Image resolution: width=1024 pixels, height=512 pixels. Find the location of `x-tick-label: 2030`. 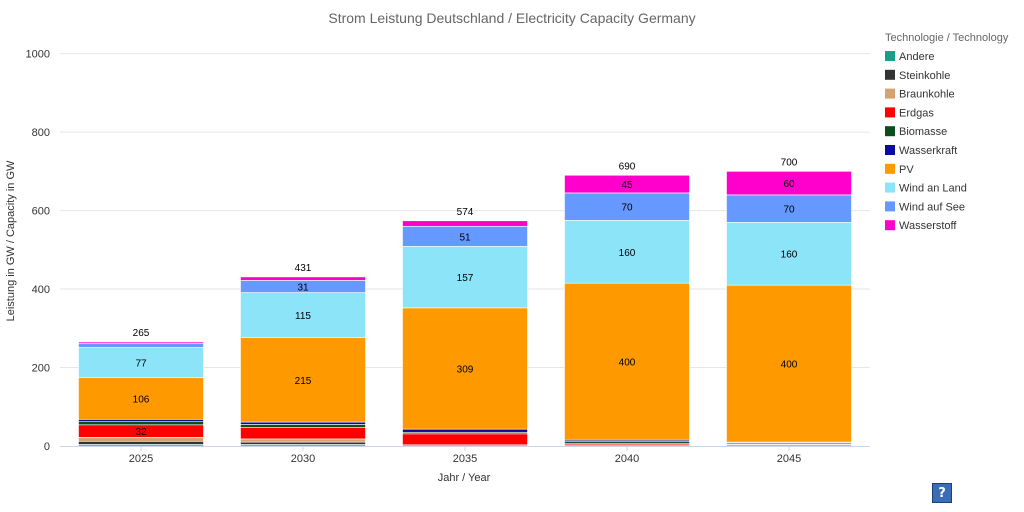

x-tick-label: 2030 is located at coordinates (303, 459).